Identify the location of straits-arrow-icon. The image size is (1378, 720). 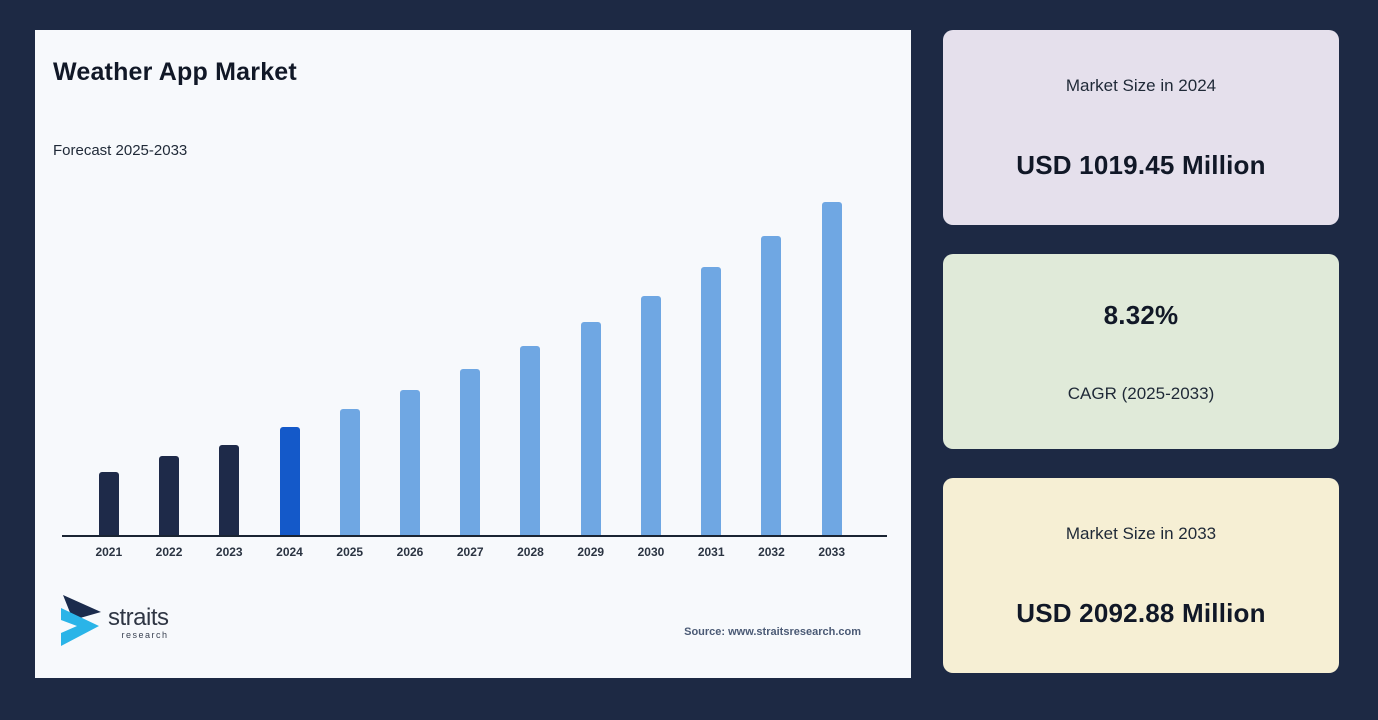
(81, 622).